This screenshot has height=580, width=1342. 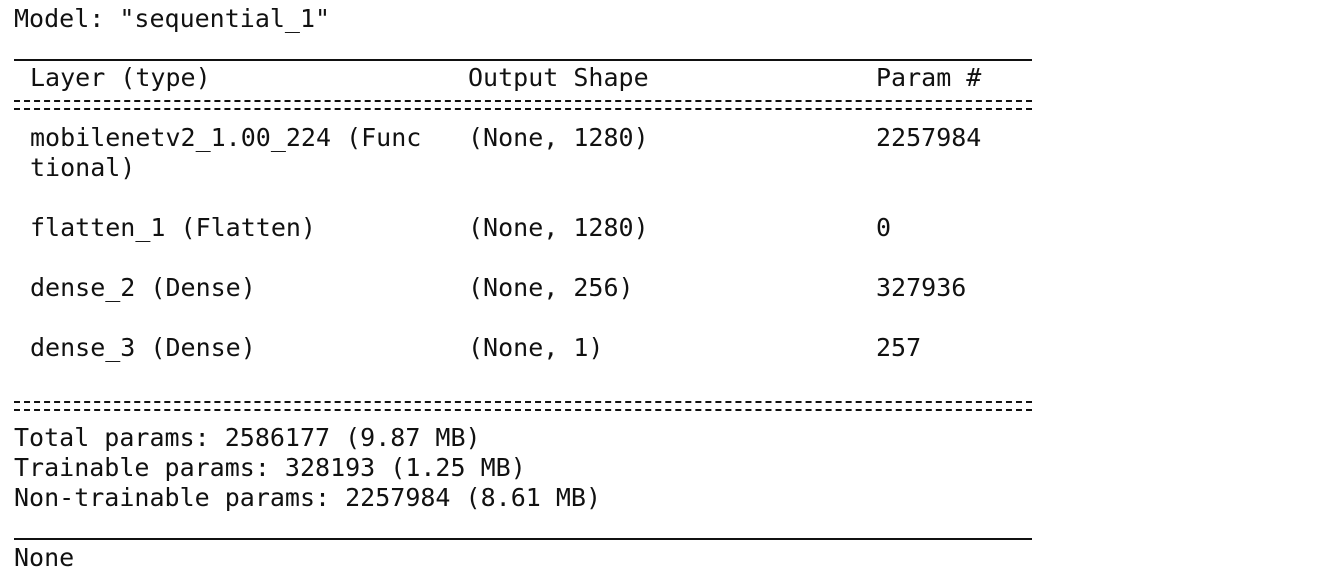 What do you see at coordinates (558, 77) in the screenshot?
I see `header-output-shape: Output Shape` at bounding box center [558, 77].